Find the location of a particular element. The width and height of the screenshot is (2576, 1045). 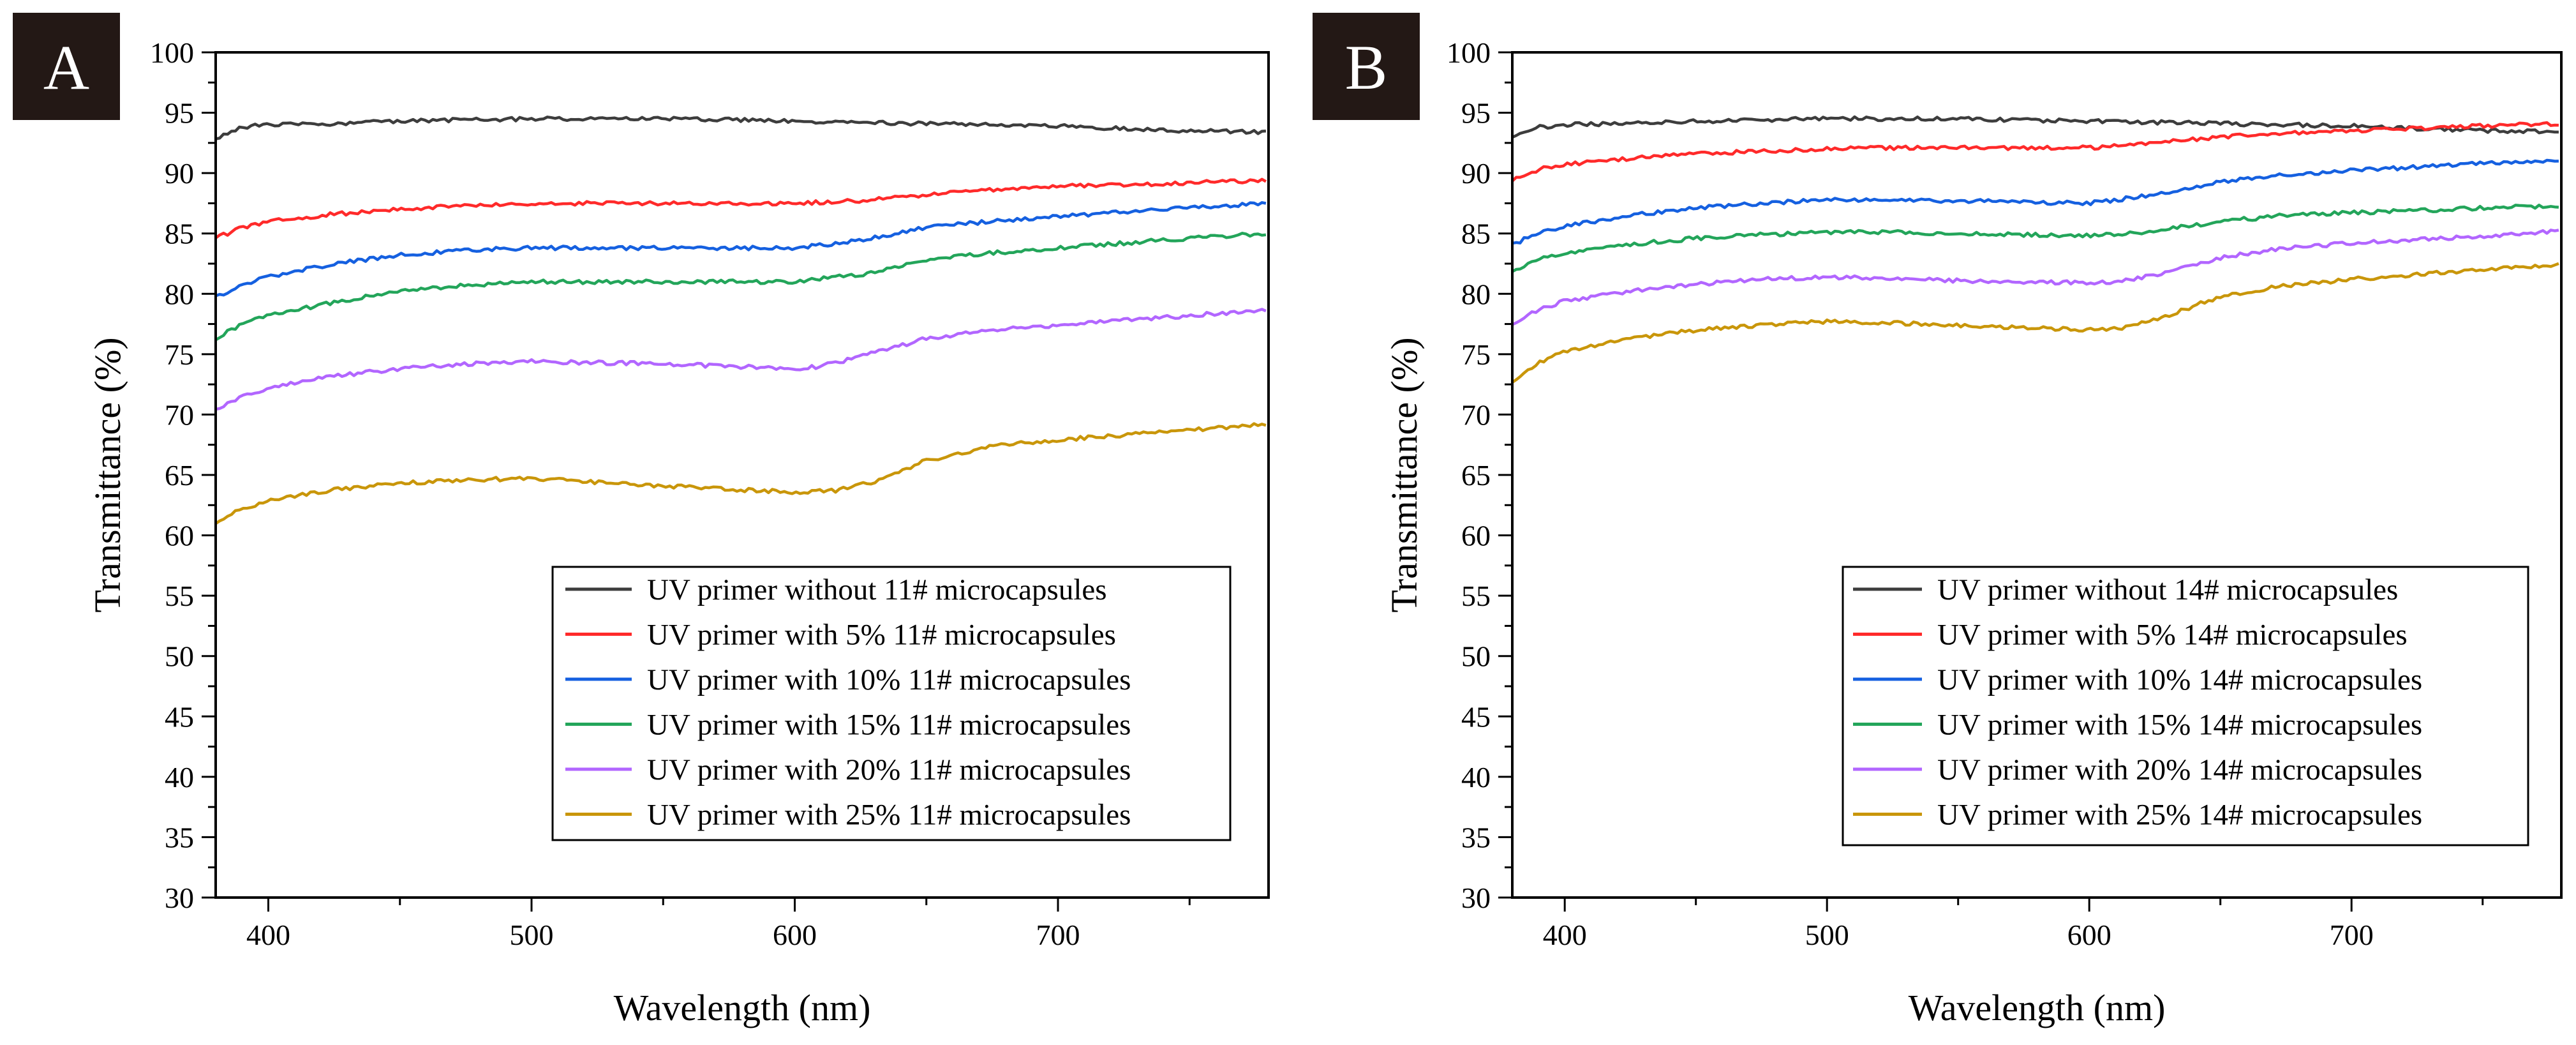

panel-label: B is located at coordinates (1366, 67).